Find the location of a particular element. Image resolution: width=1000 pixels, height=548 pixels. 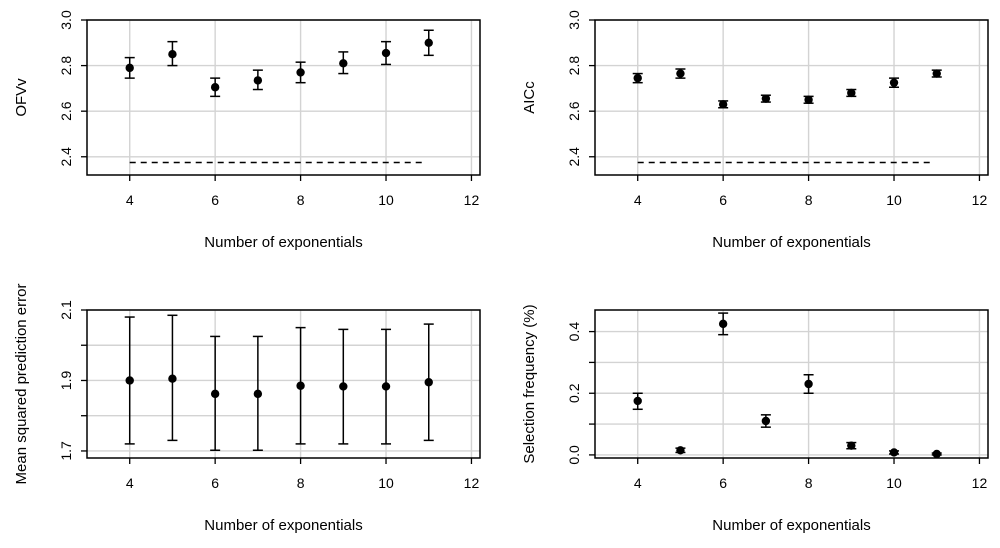

y-axis-label: AICc is located at coordinates (529, 97).